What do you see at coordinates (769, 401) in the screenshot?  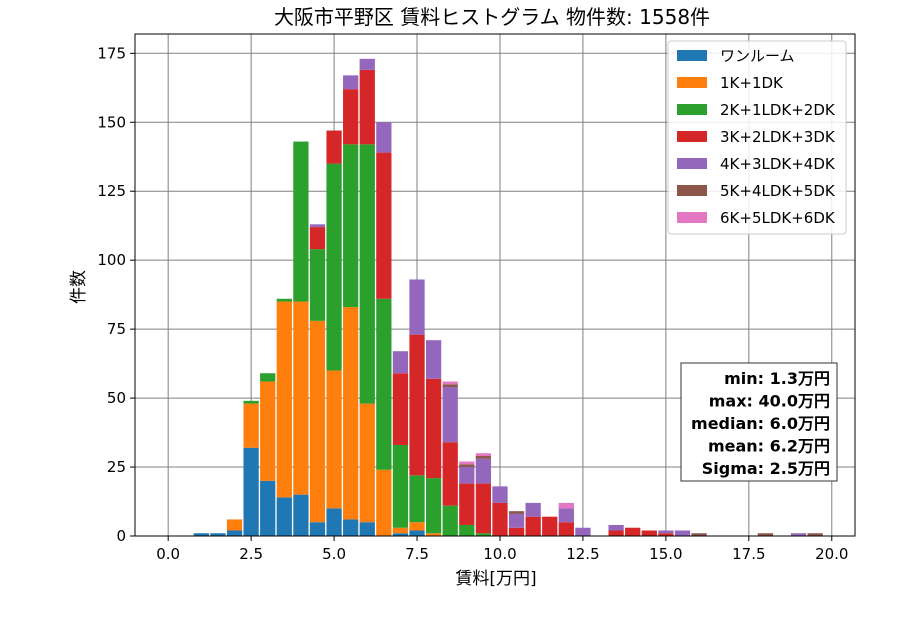 I see `stats-line: max: 40.0万円` at bounding box center [769, 401].